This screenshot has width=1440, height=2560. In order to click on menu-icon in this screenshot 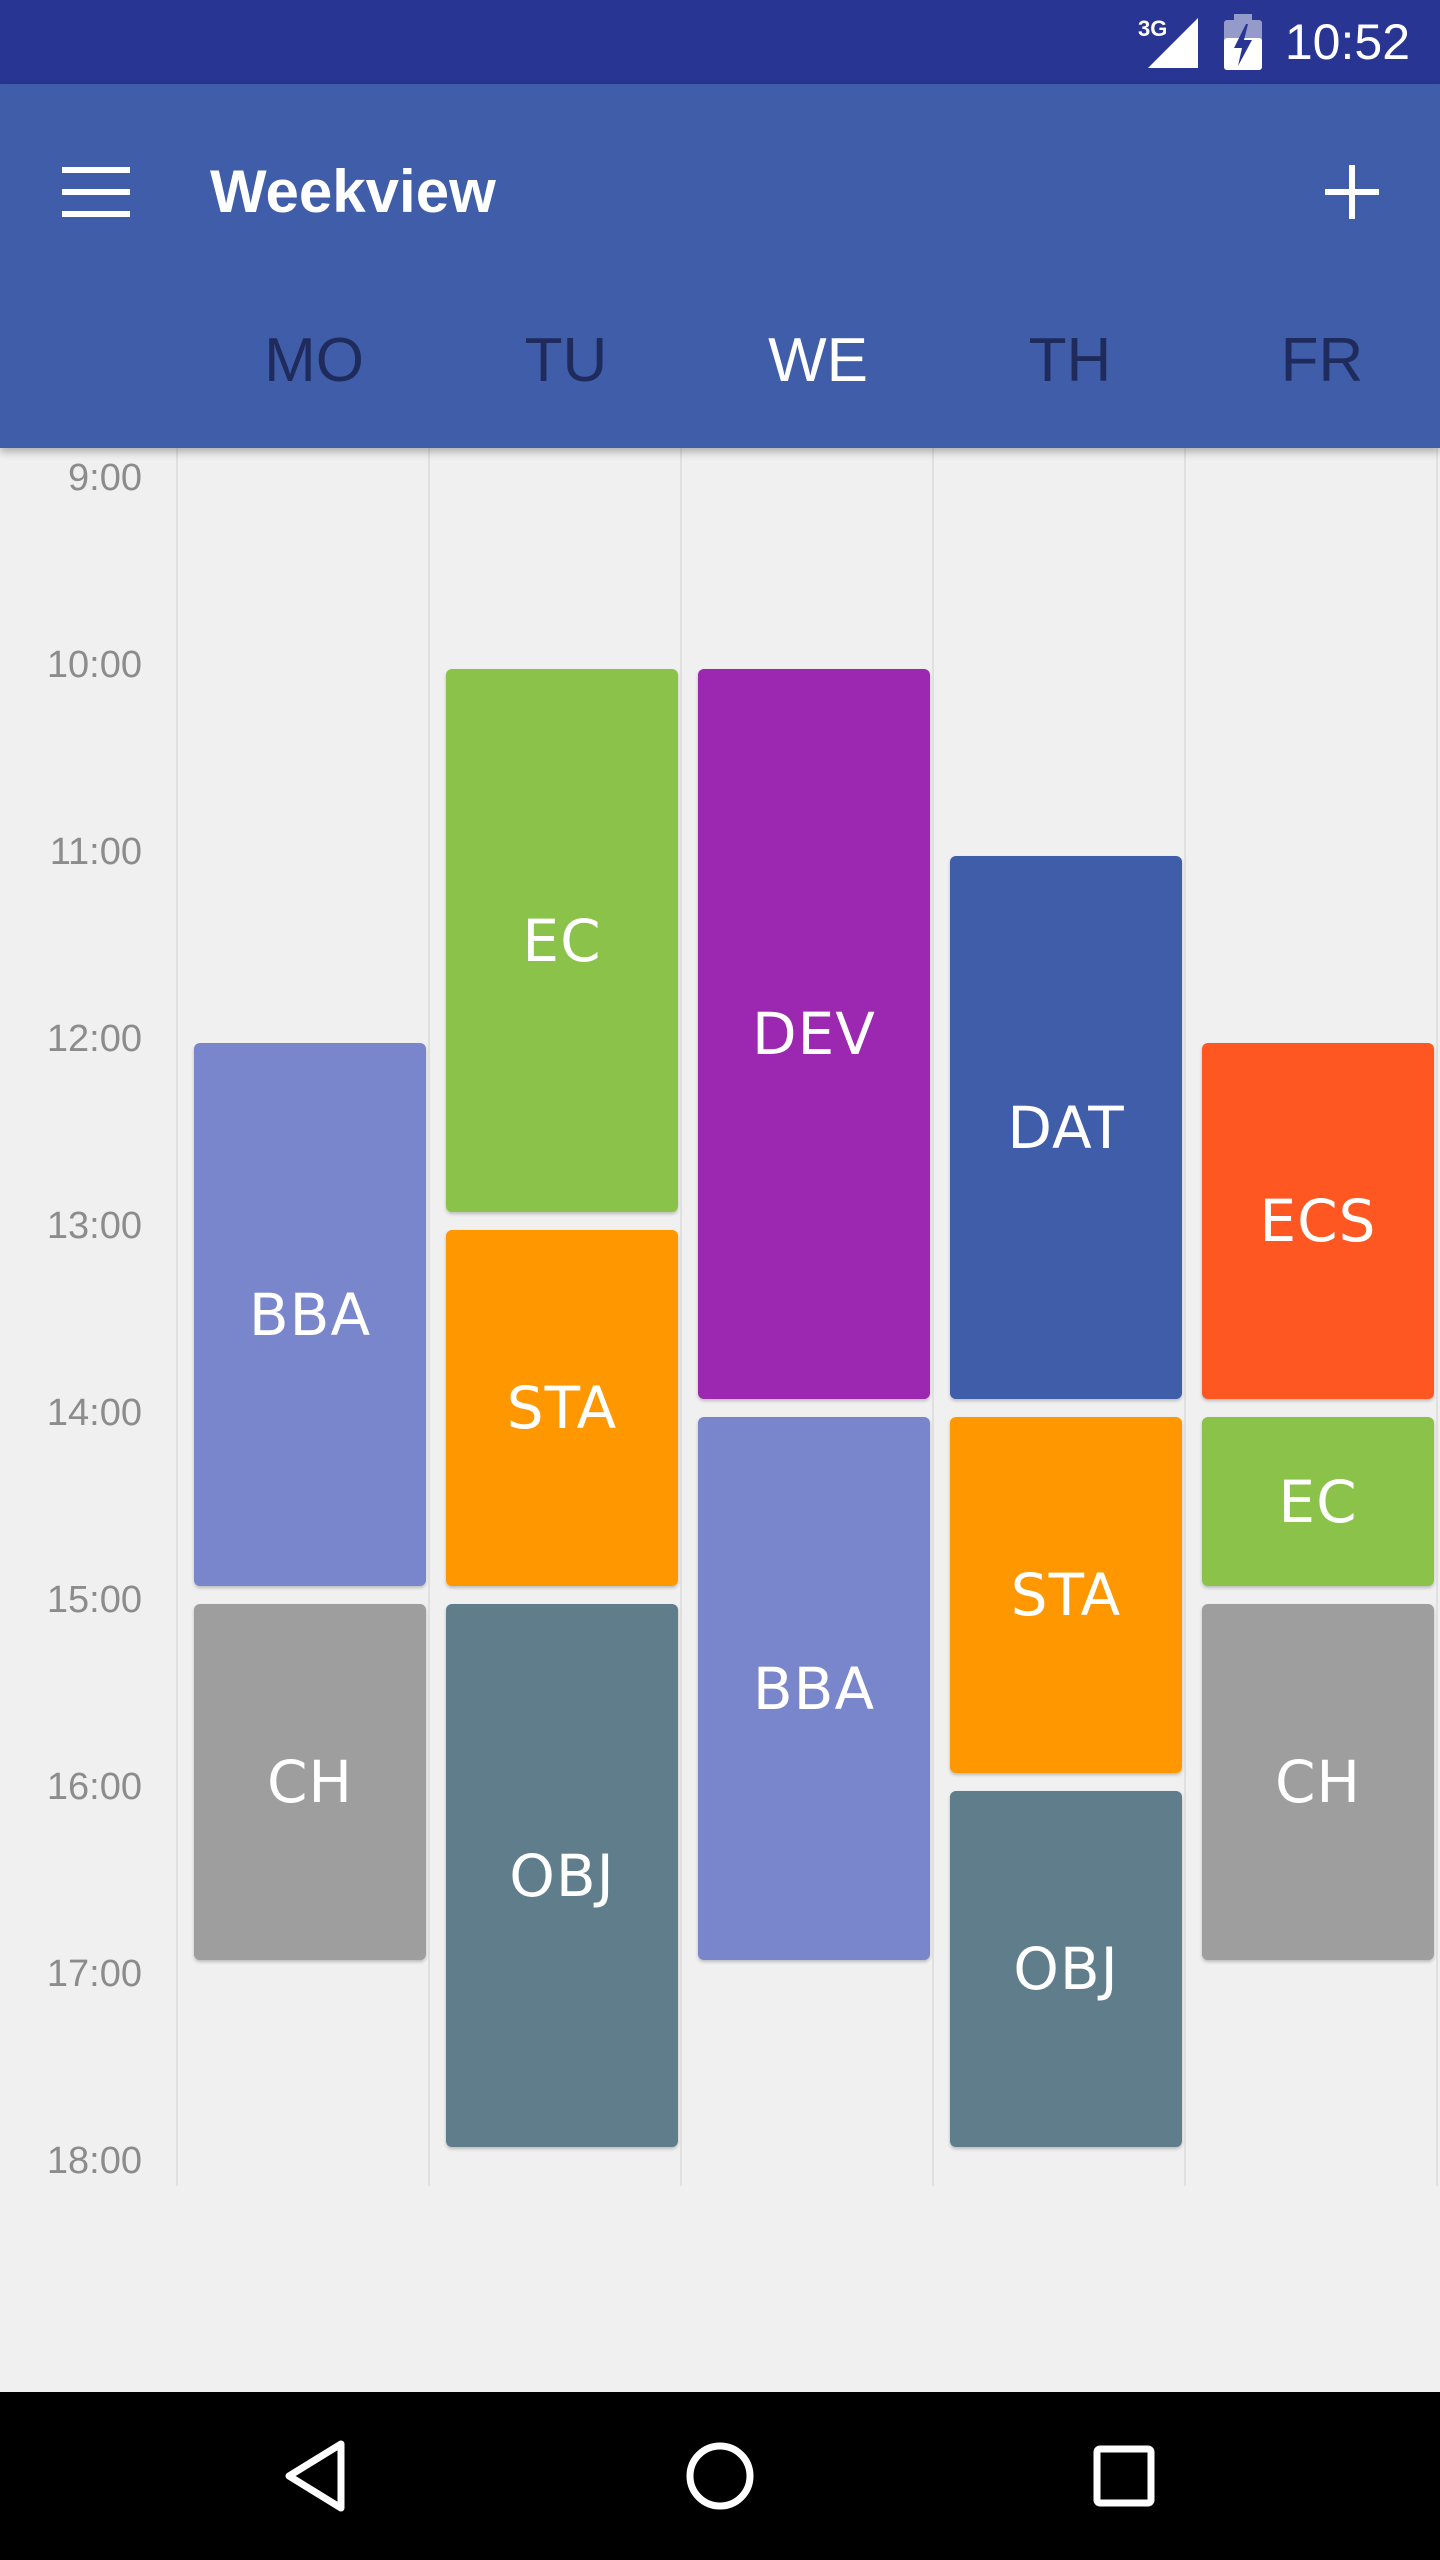, I will do `click(96, 192)`.